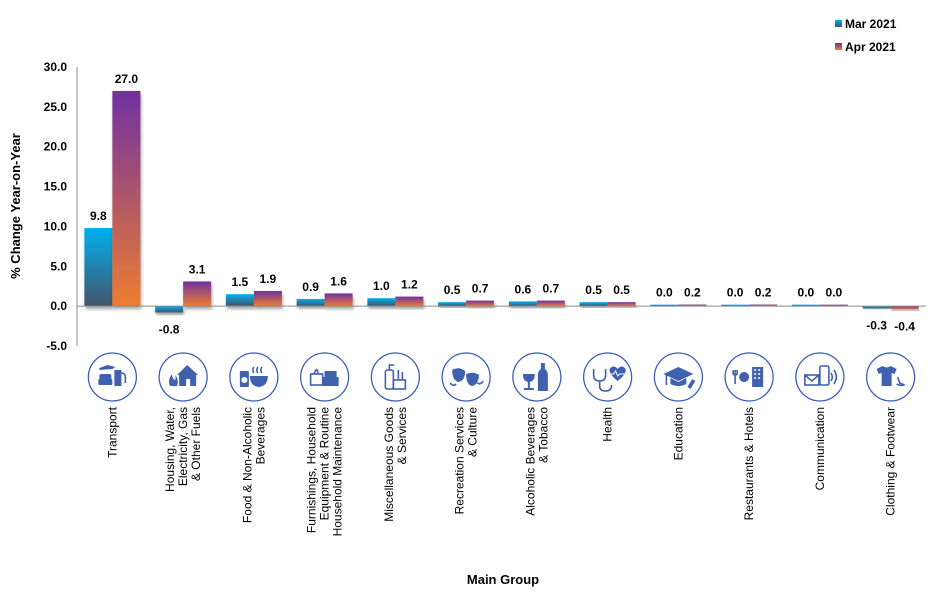  I want to click on data-label-mar-2021-communication: 0.0, so click(806, 293).